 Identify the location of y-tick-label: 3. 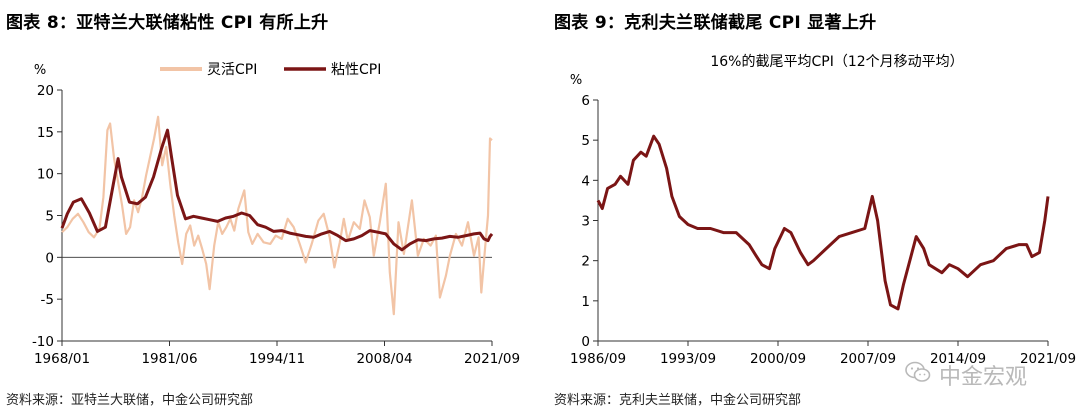
(585, 222).